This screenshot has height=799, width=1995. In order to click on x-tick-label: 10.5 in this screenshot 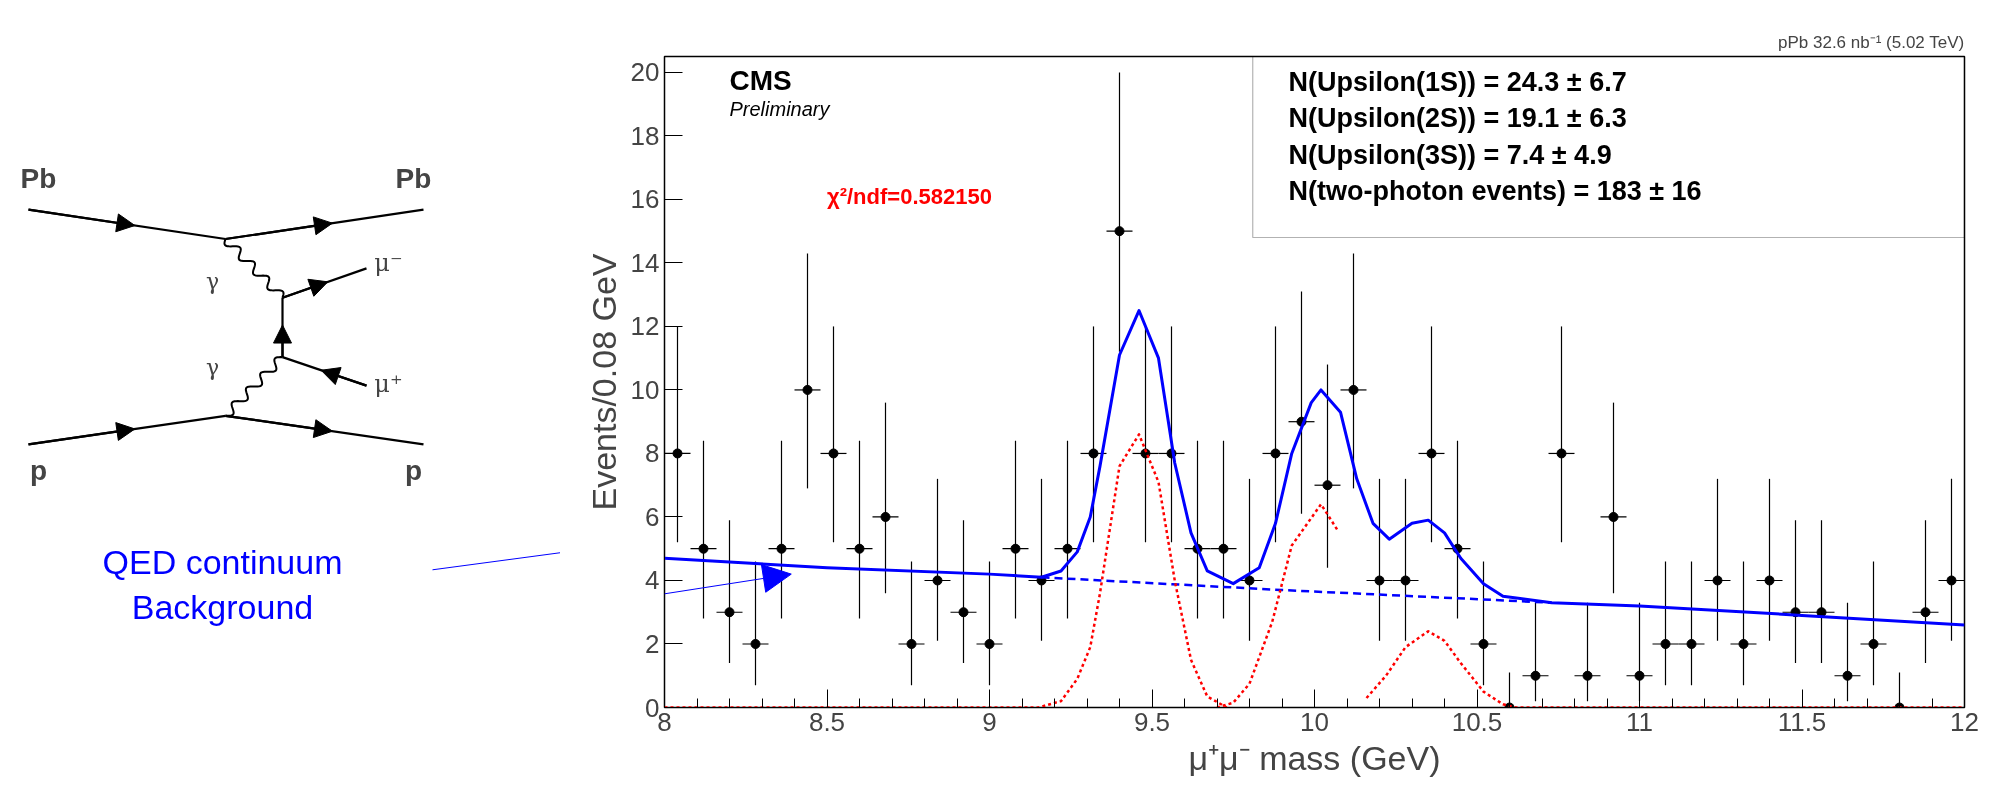, I will do `click(1477, 721)`.